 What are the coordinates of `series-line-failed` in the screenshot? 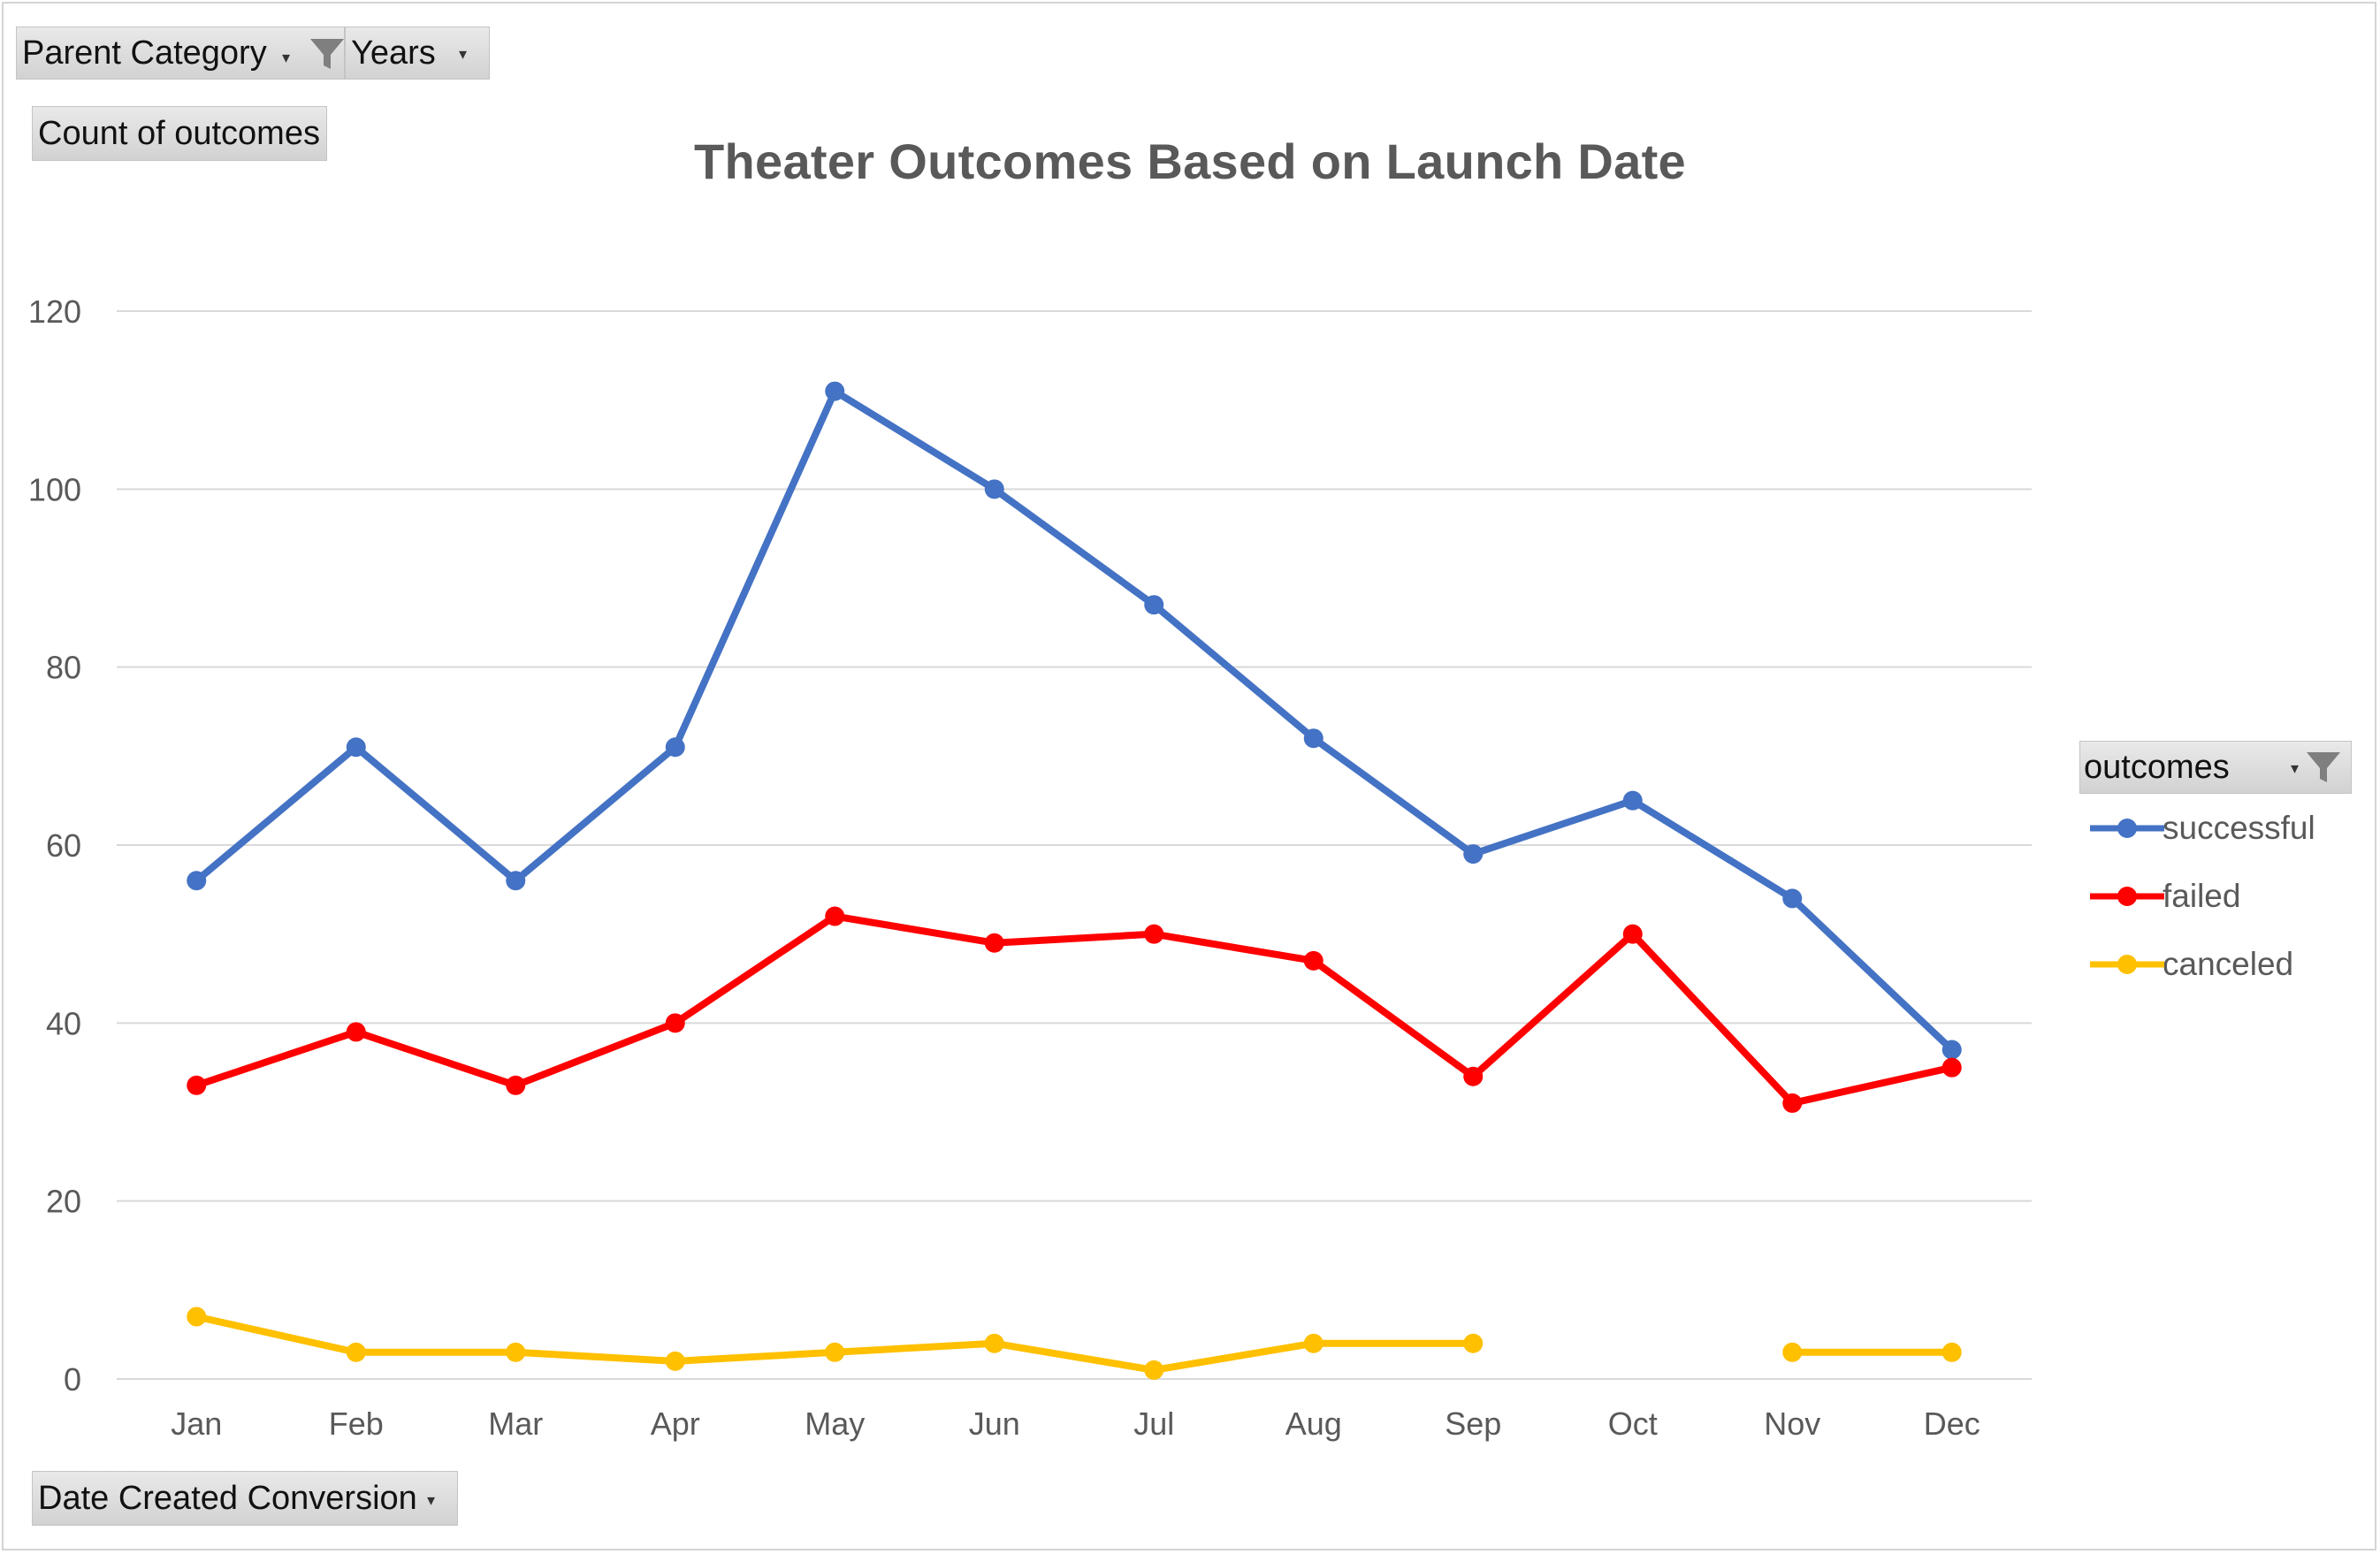 It's located at (1074, 1009).